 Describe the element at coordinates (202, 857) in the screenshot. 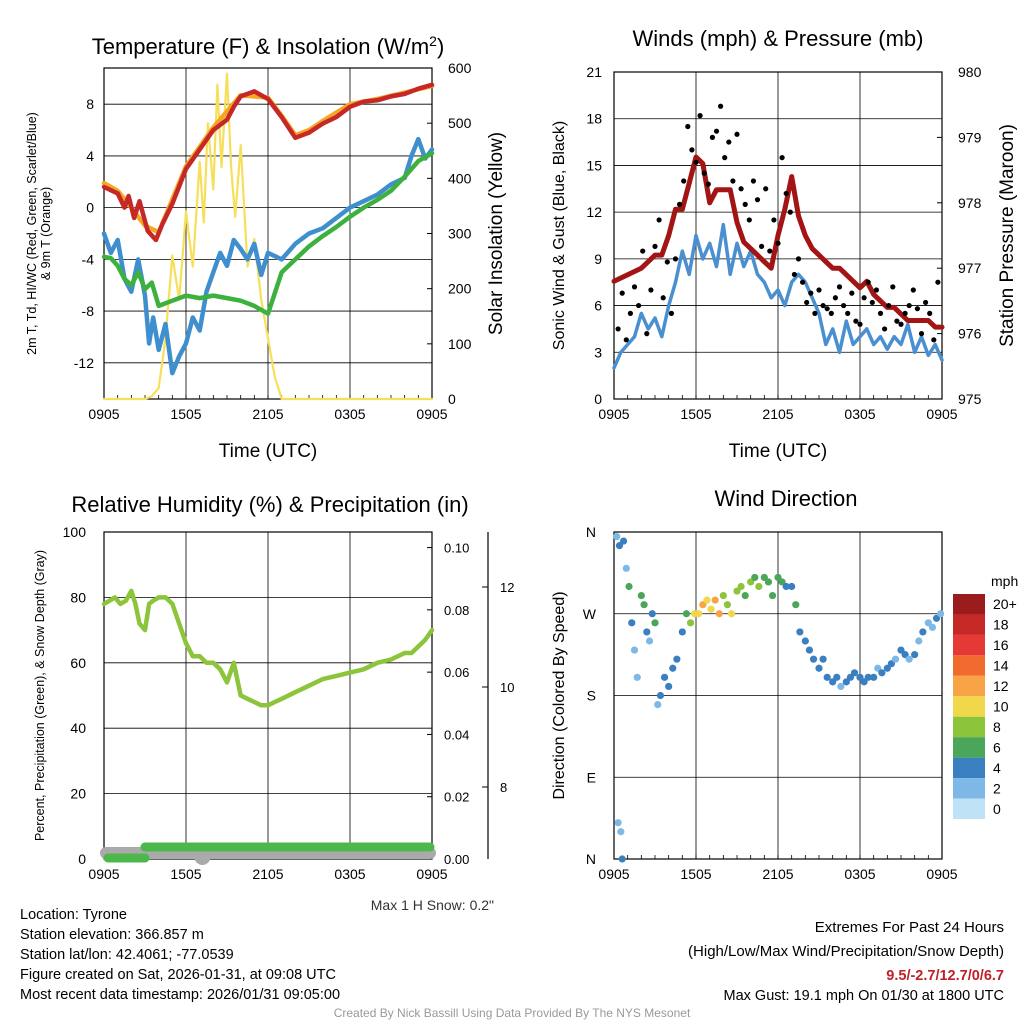

I see `snow-depth-blob` at that location.